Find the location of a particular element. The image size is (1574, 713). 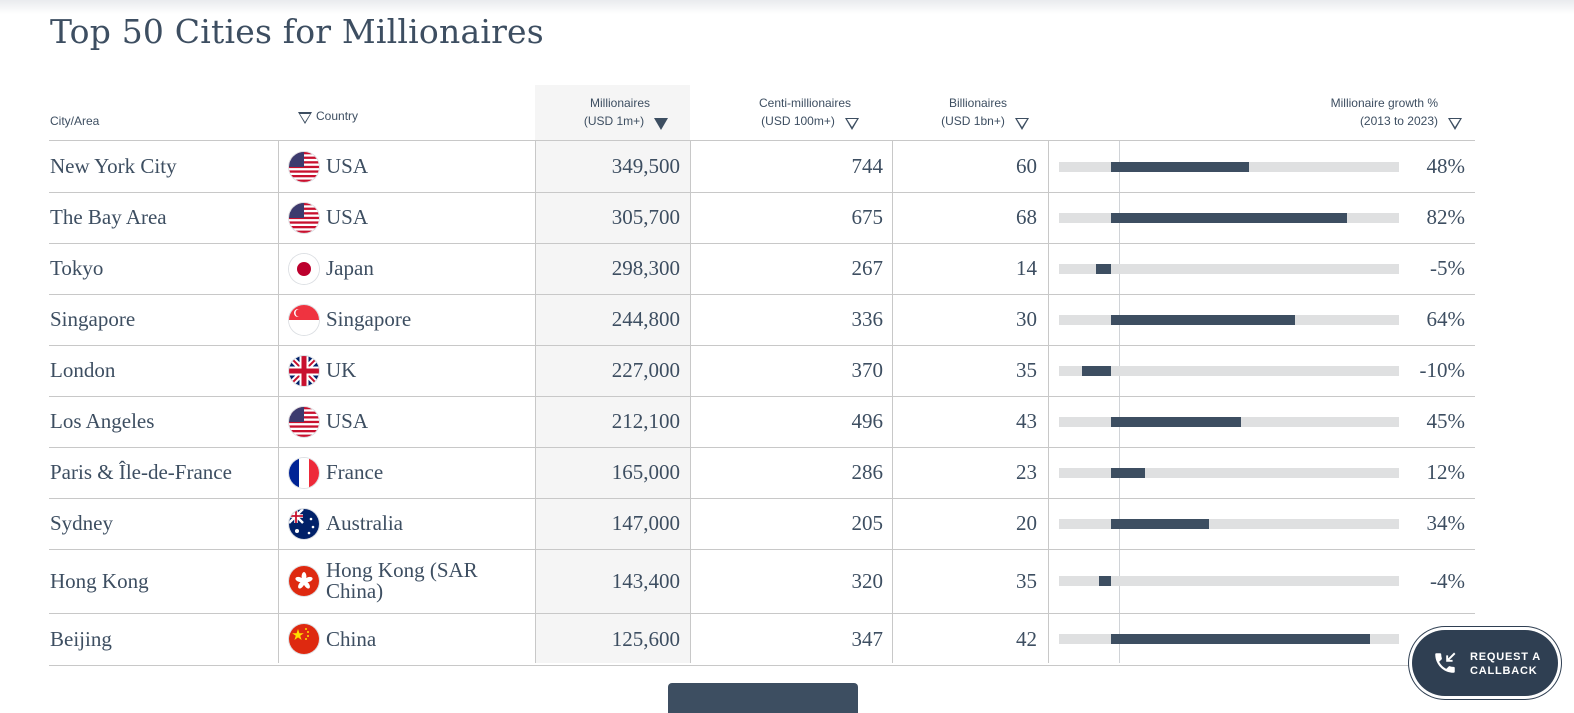

city-cell: London is located at coordinates (162, 370).